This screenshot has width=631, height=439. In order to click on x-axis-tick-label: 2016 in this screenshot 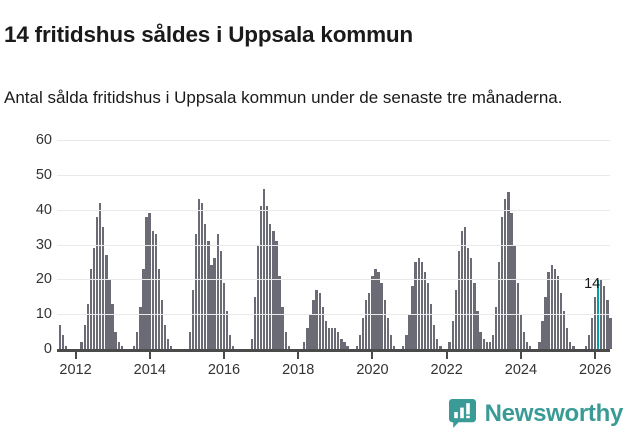, I will do `click(224, 370)`.